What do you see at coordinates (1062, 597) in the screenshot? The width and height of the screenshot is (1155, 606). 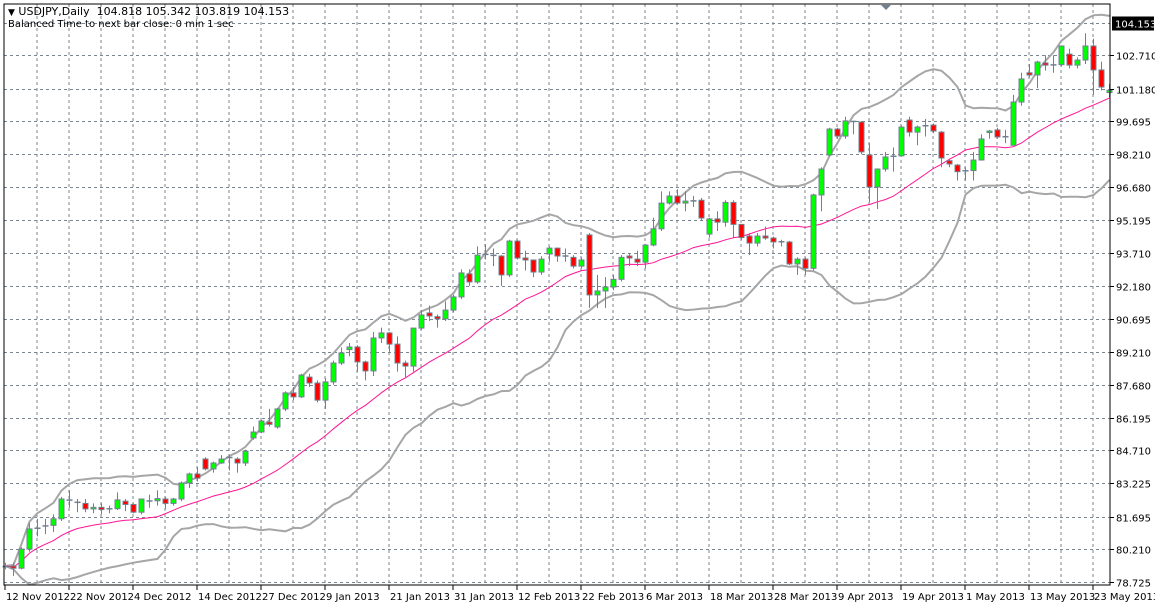 I see `x-tick-label: 13 May 2013` at bounding box center [1062, 597].